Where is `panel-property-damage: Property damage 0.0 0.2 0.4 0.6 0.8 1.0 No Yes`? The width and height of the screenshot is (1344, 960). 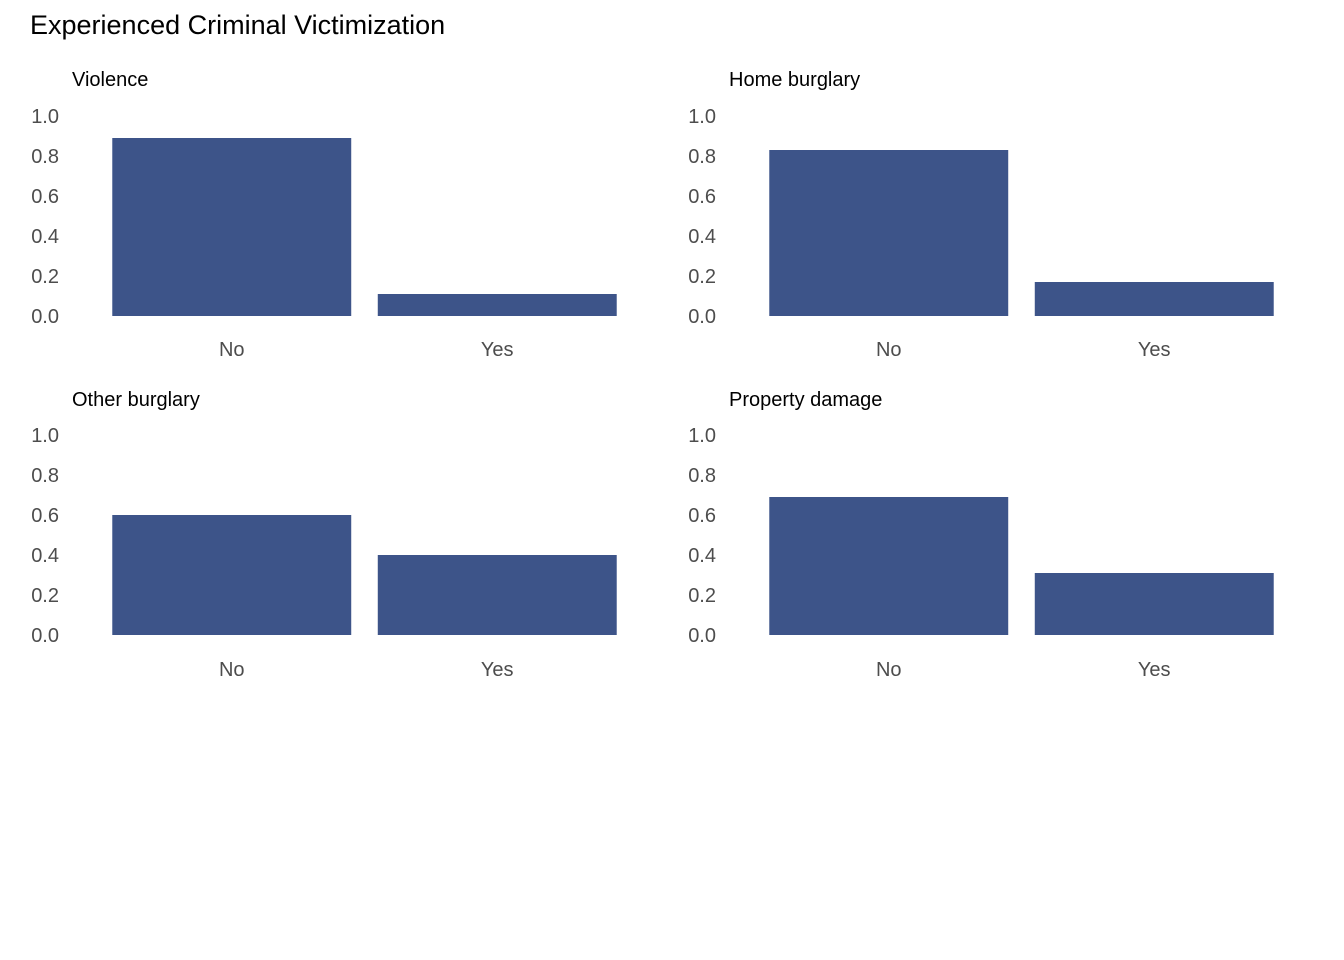 panel-property-damage: Property damage 0.0 0.2 0.4 0.6 0.8 1.0 No Yes is located at coordinates (981, 535).